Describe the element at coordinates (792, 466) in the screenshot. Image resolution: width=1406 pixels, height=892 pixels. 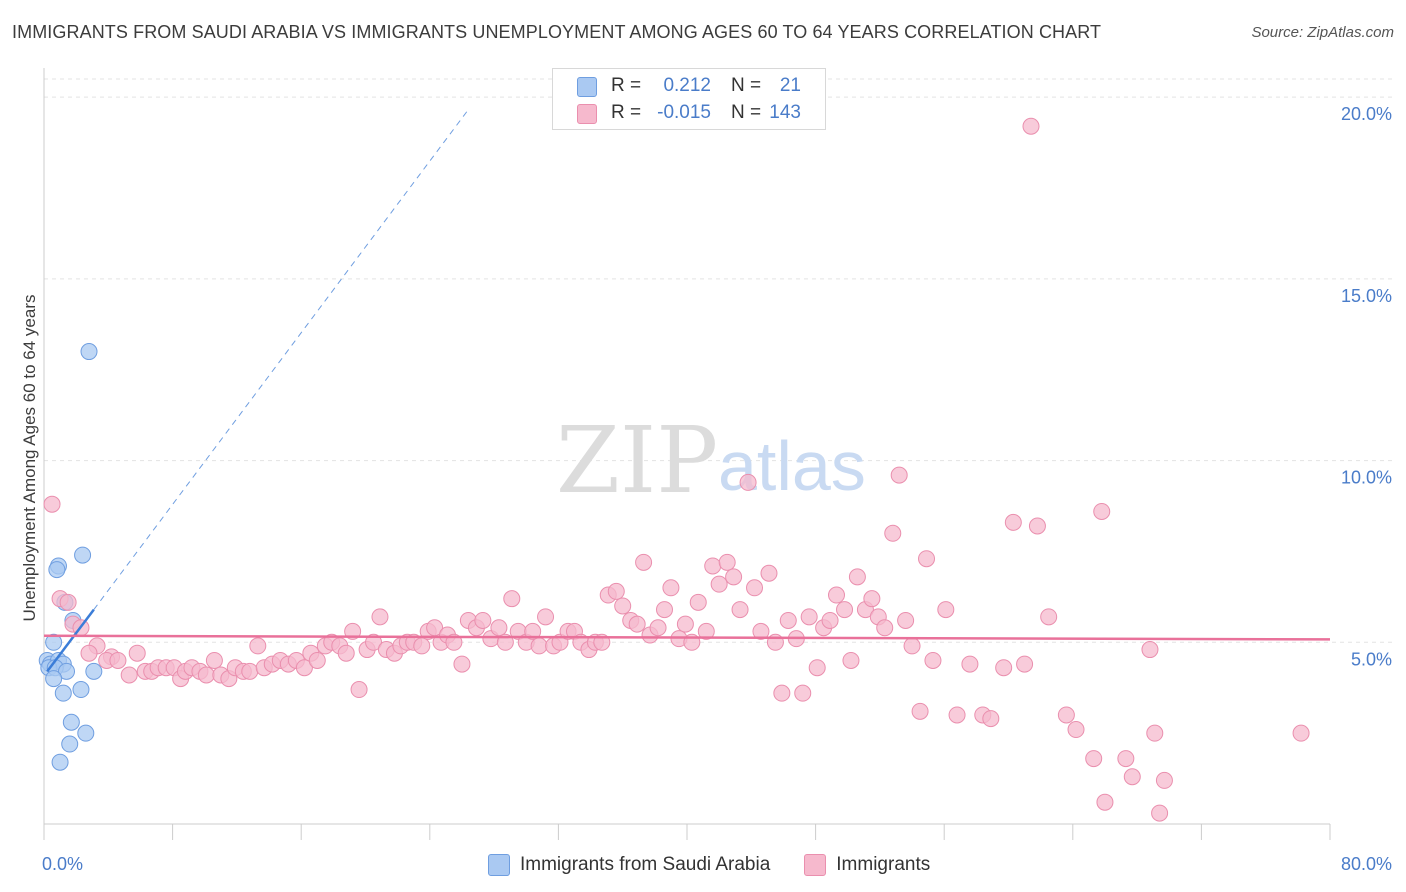
I see `watermark-atlas: atlas` at that location.